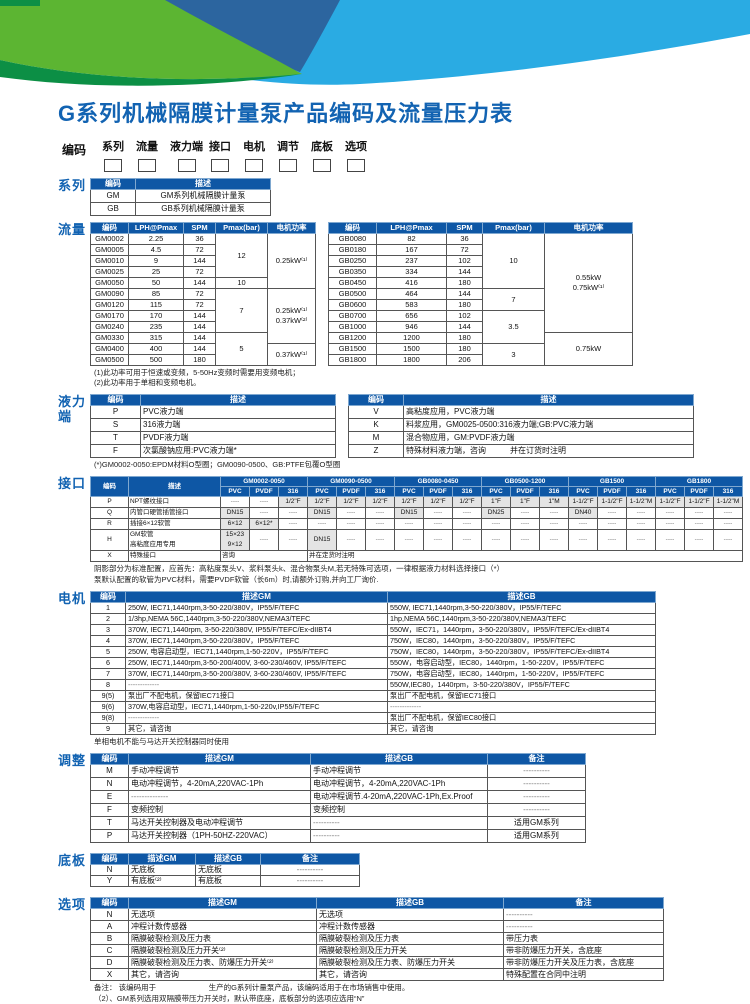 The width and height of the screenshot is (750, 1004). What do you see at coordinates (115, 425) in the screenshot?
I see `cell: S` at bounding box center [115, 425].